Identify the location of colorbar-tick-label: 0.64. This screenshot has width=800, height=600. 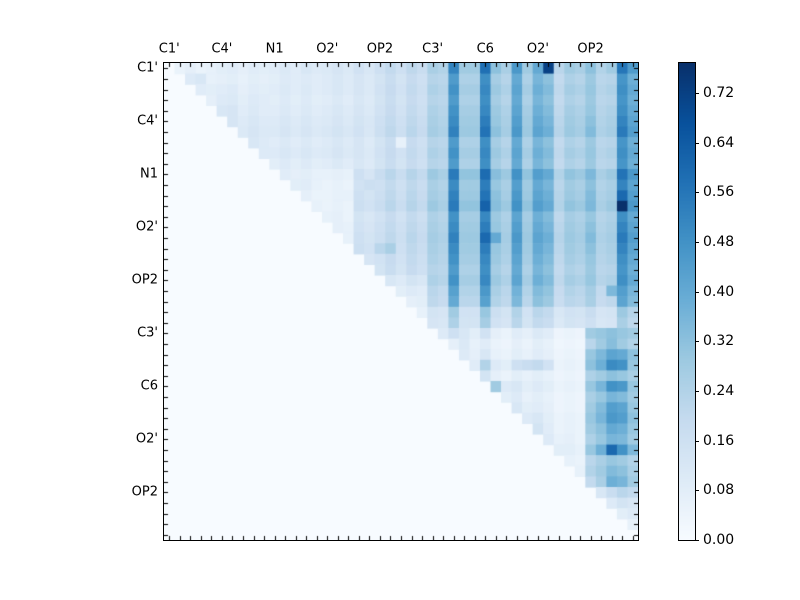
(719, 142).